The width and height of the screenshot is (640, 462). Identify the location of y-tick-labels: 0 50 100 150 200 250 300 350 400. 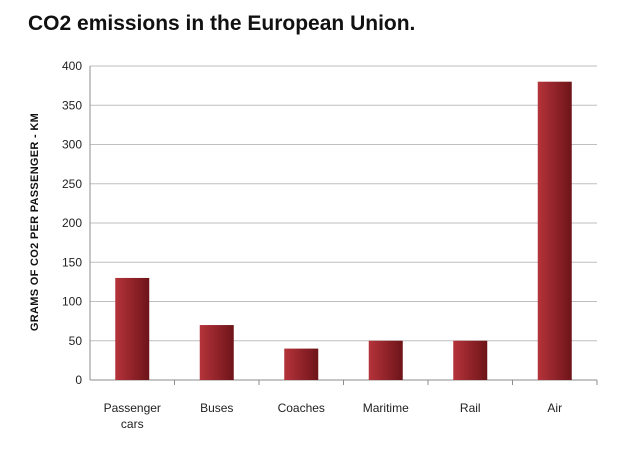
(72, 223).